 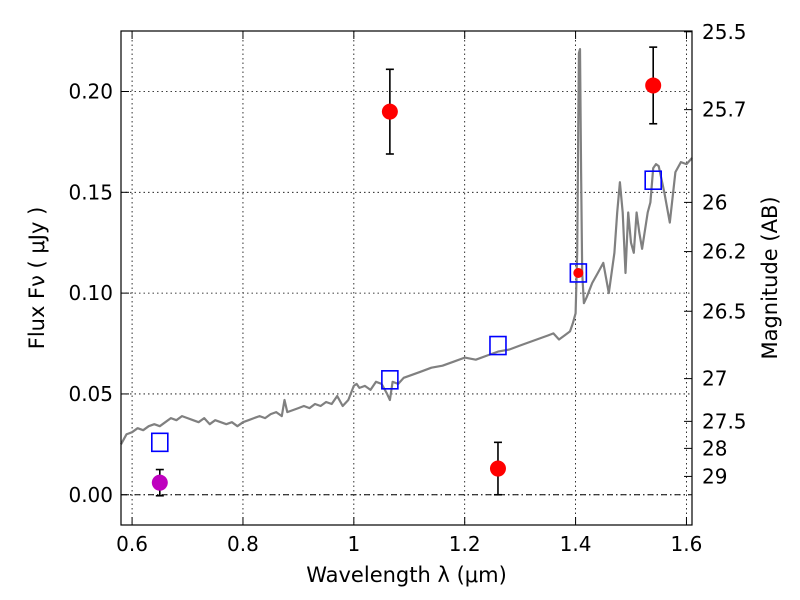 What do you see at coordinates (576, 544) in the screenshot?
I see `x-tick-label: 1.4` at bounding box center [576, 544].